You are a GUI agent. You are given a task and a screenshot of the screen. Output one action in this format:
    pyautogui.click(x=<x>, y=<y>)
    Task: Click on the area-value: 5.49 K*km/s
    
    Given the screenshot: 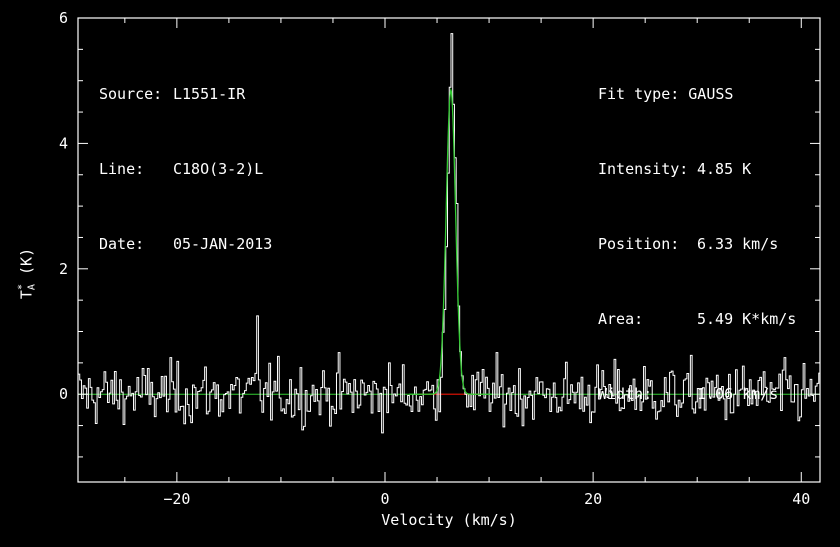 What is the action you would take?
    pyautogui.click(x=747, y=319)
    